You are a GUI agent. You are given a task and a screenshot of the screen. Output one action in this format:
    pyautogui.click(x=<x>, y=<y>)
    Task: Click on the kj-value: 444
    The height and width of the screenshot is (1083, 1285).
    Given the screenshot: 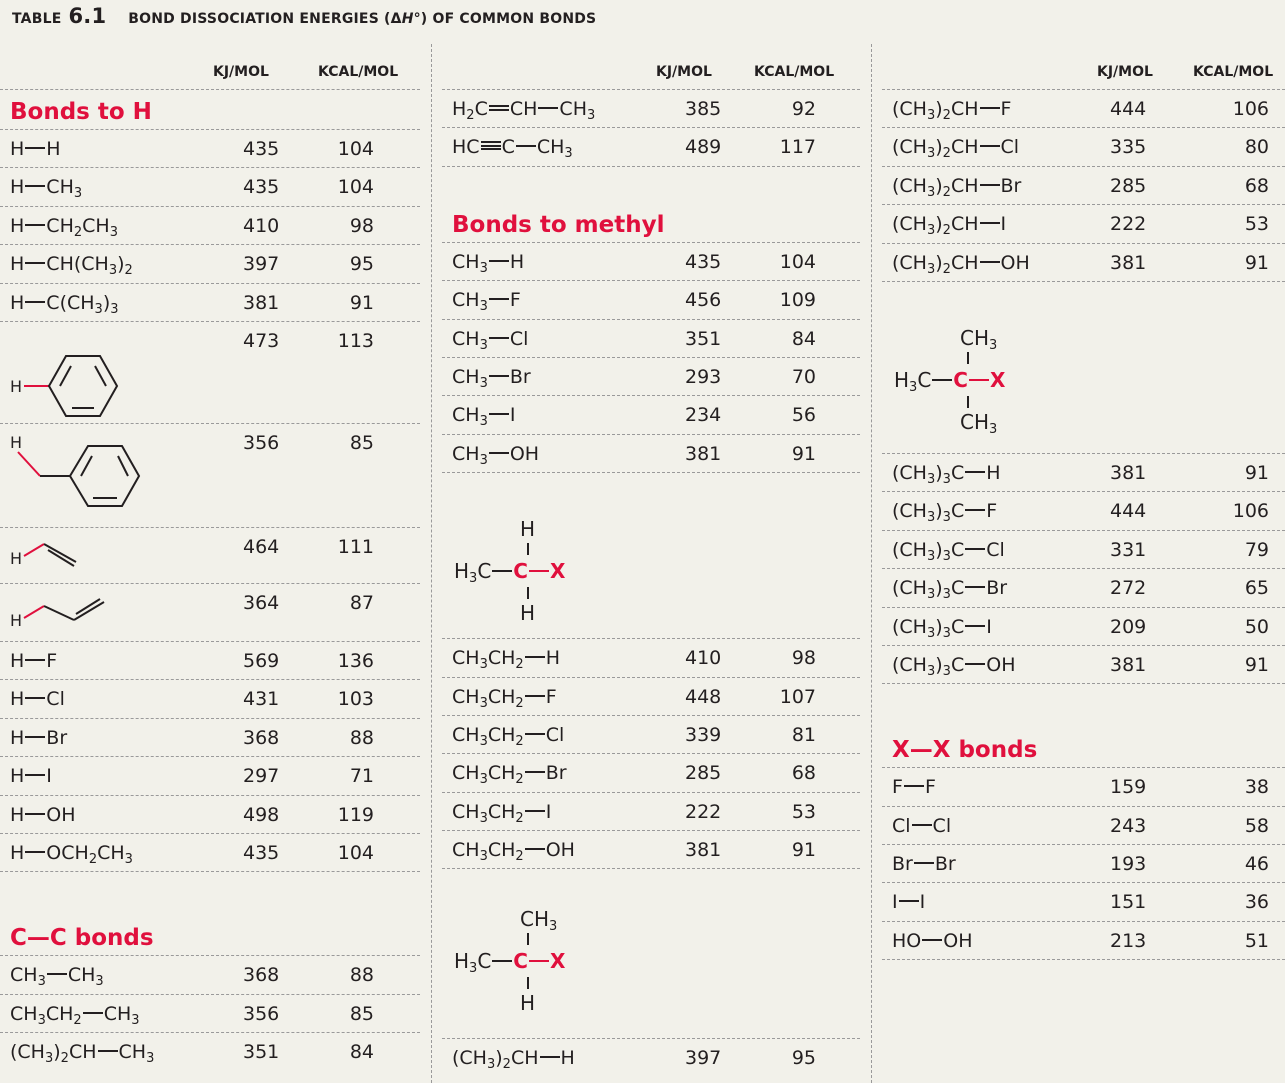 What is the action you would take?
    pyautogui.click(x=1128, y=511)
    